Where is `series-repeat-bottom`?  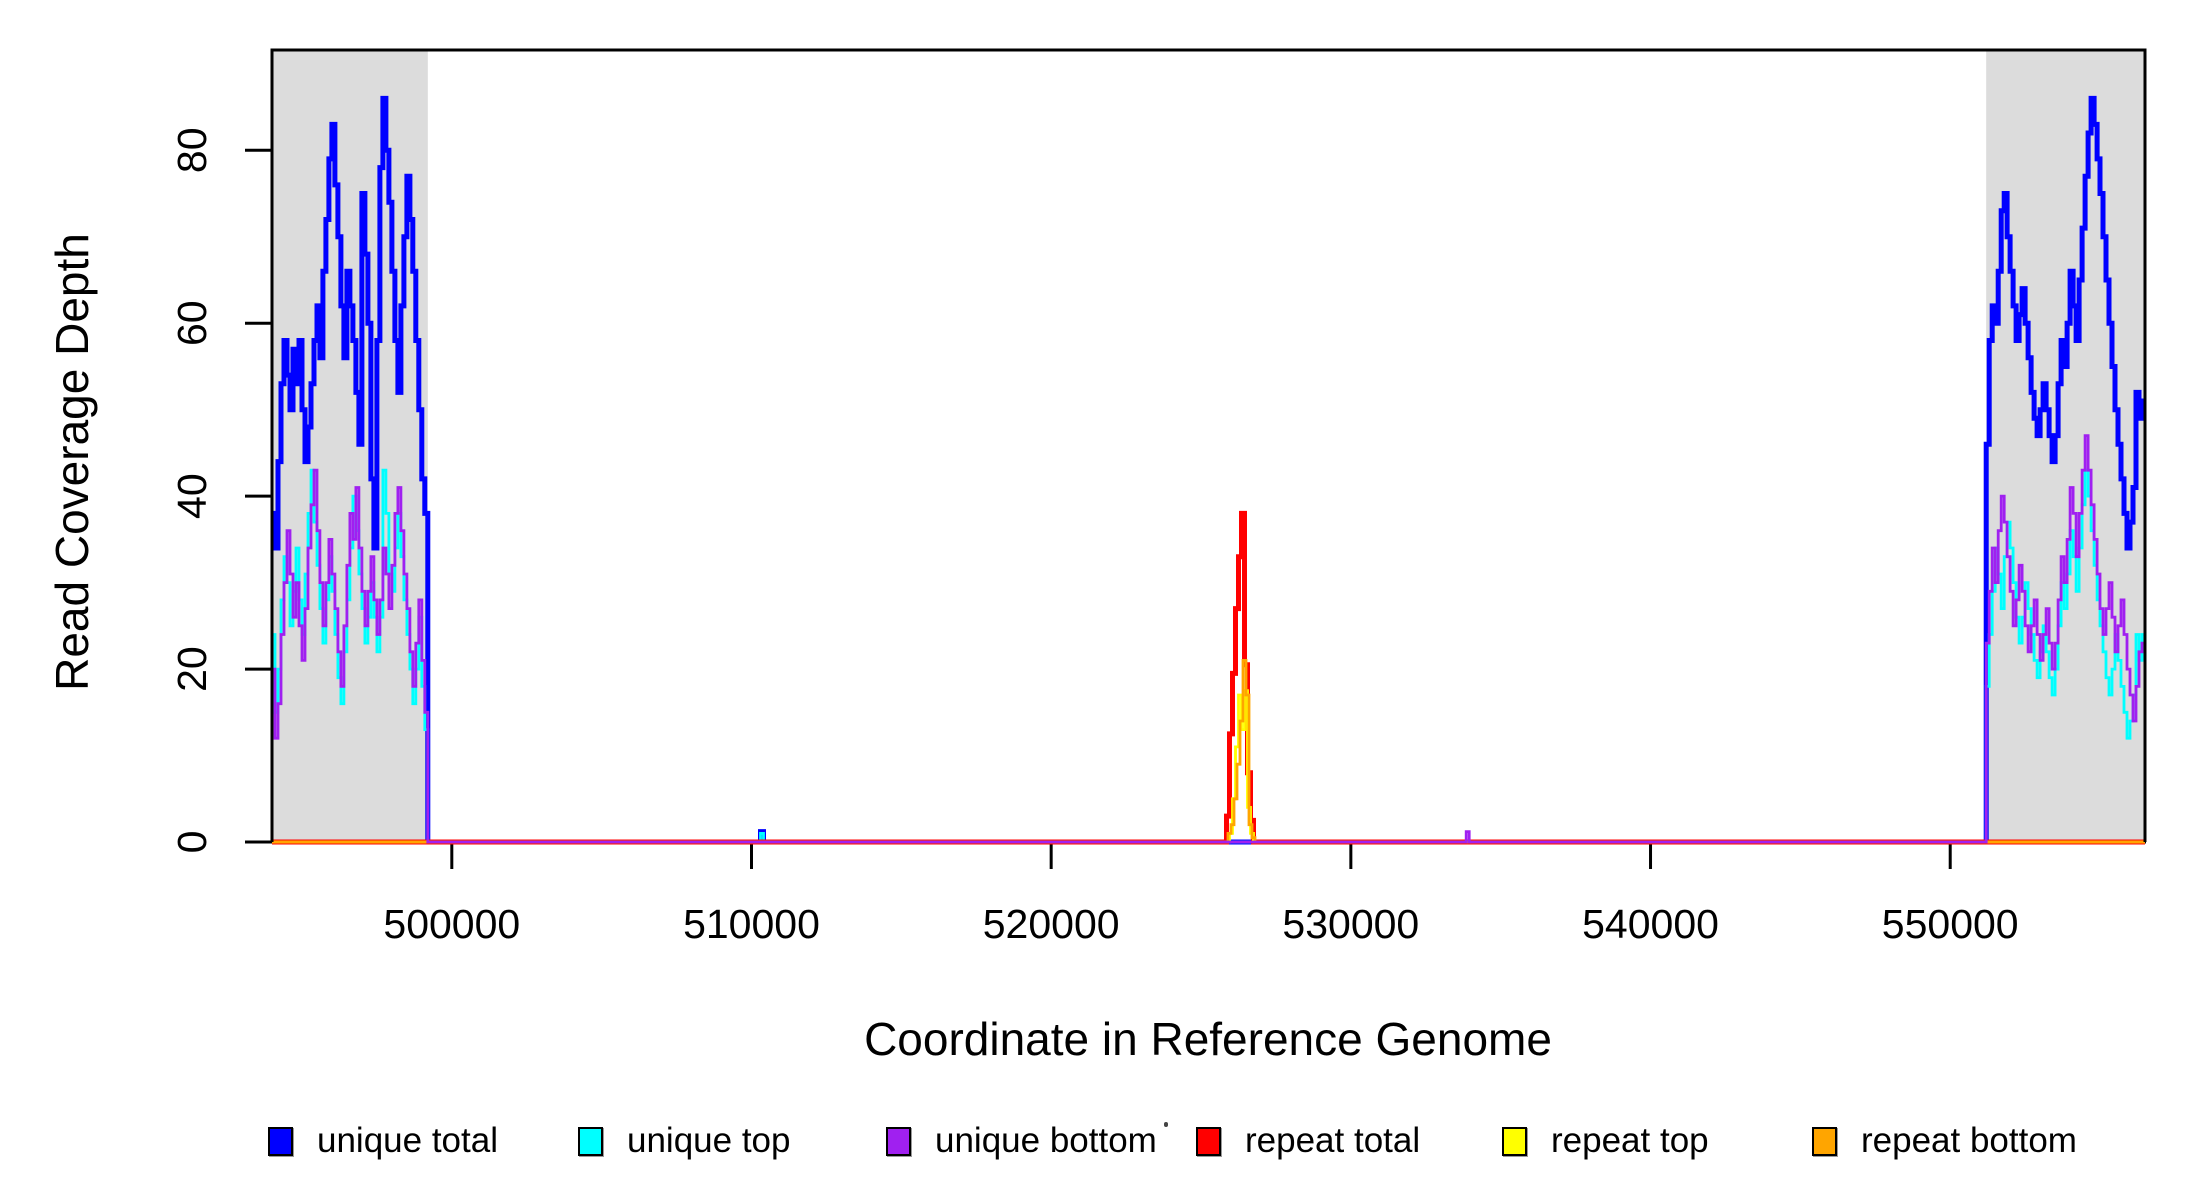
series-repeat-bottom is located at coordinates (1208, 751).